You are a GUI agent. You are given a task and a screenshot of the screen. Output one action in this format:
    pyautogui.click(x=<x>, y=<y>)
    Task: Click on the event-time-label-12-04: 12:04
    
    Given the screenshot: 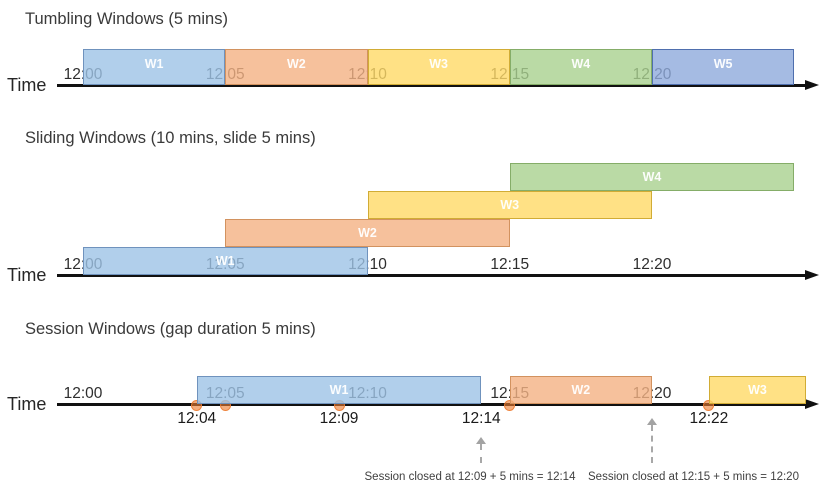 What is the action you would take?
    pyautogui.click(x=197, y=418)
    